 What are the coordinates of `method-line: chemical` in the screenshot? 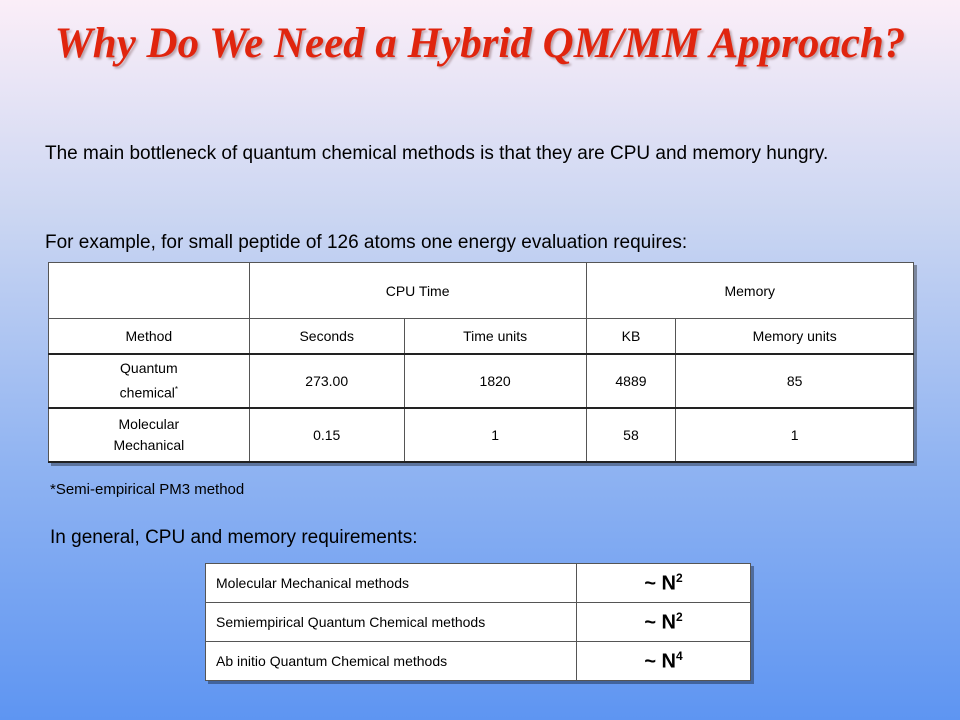 It's located at (147, 392).